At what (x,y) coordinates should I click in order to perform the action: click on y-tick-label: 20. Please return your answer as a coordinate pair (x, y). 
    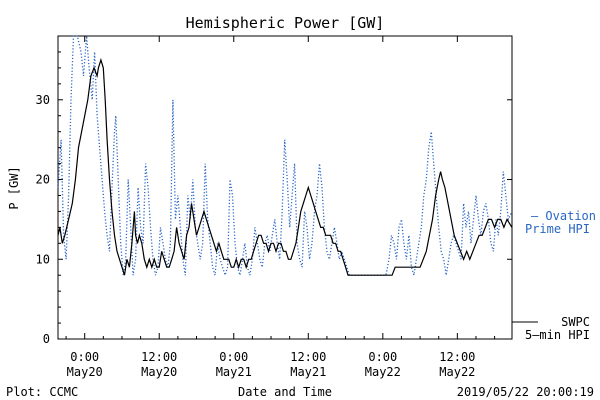
    Looking at the image, I should click on (43, 180).